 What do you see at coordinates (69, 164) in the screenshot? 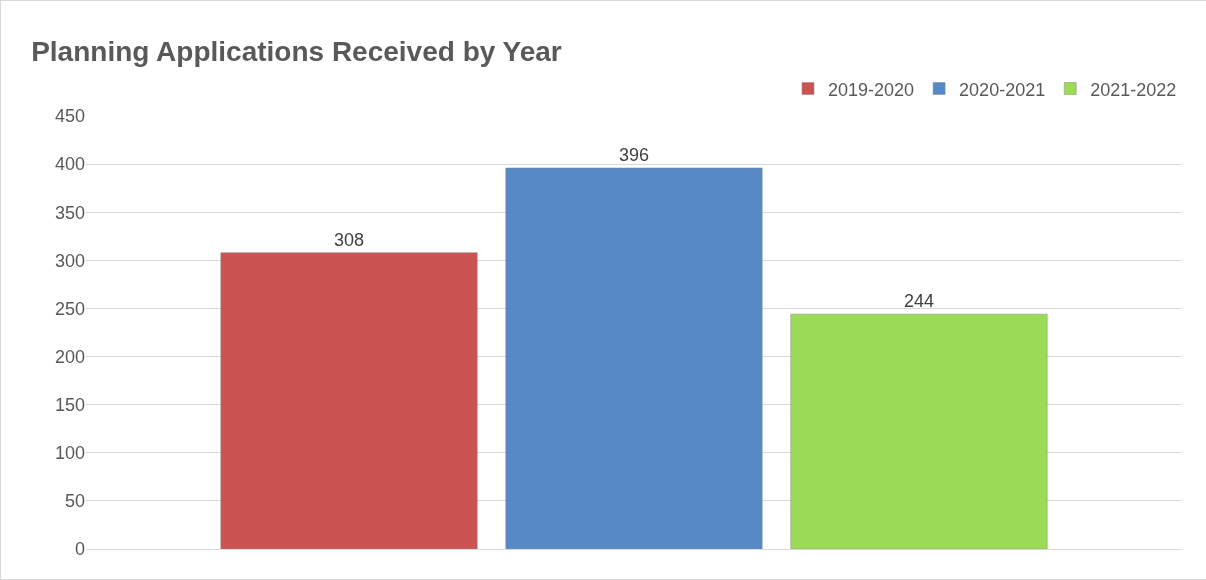
I see `y-tick-label: 400` at bounding box center [69, 164].